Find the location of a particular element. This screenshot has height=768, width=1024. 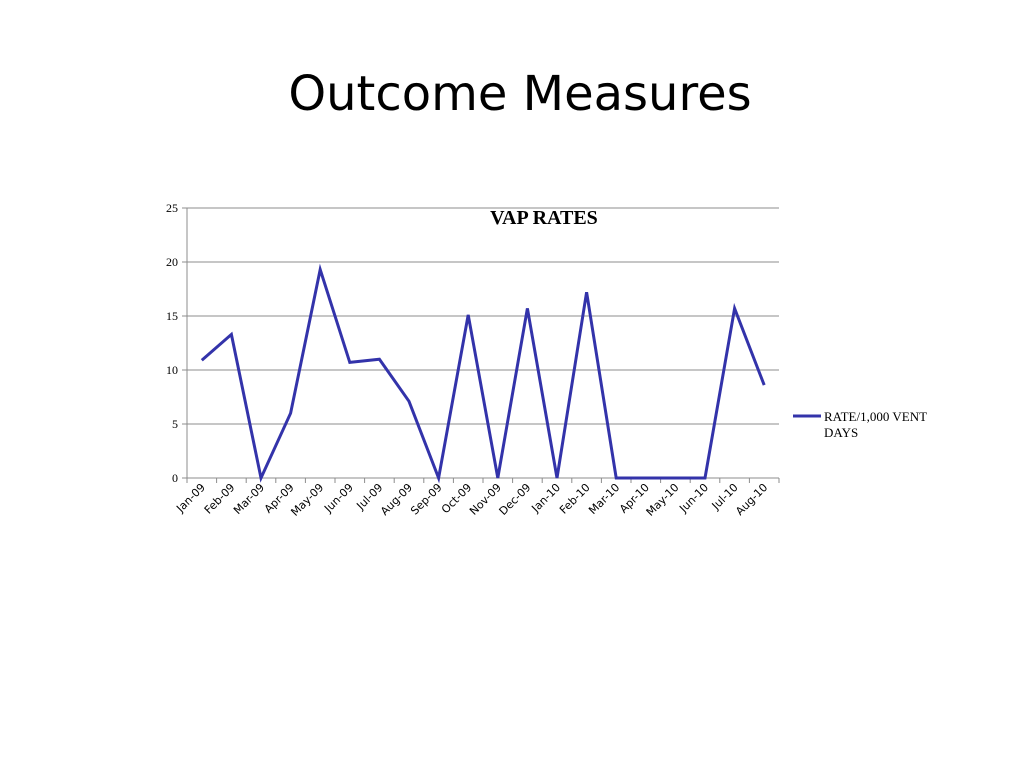

y-tick-labels: 0 5 10 15 20 25 is located at coordinates (172, 343).